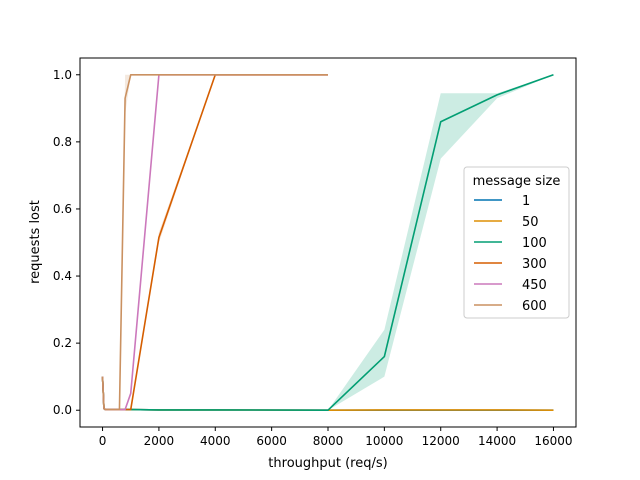 The image size is (640, 480). I want to click on legend-box, so click(516, 242).